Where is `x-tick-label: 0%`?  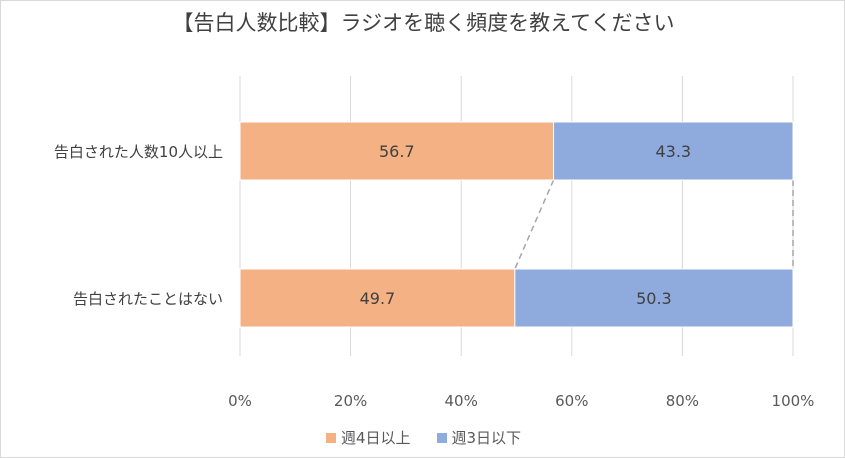 x-tick-label: 0% is located at coordinates (240, 401).